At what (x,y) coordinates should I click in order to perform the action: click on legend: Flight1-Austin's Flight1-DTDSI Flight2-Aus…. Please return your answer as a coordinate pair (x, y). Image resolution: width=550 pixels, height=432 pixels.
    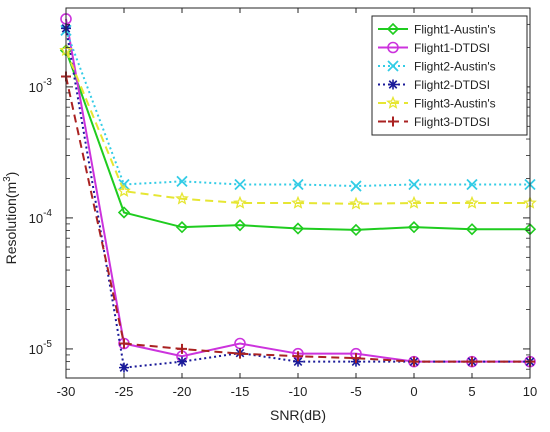
    Looking at the image, I should click on (449, 75).